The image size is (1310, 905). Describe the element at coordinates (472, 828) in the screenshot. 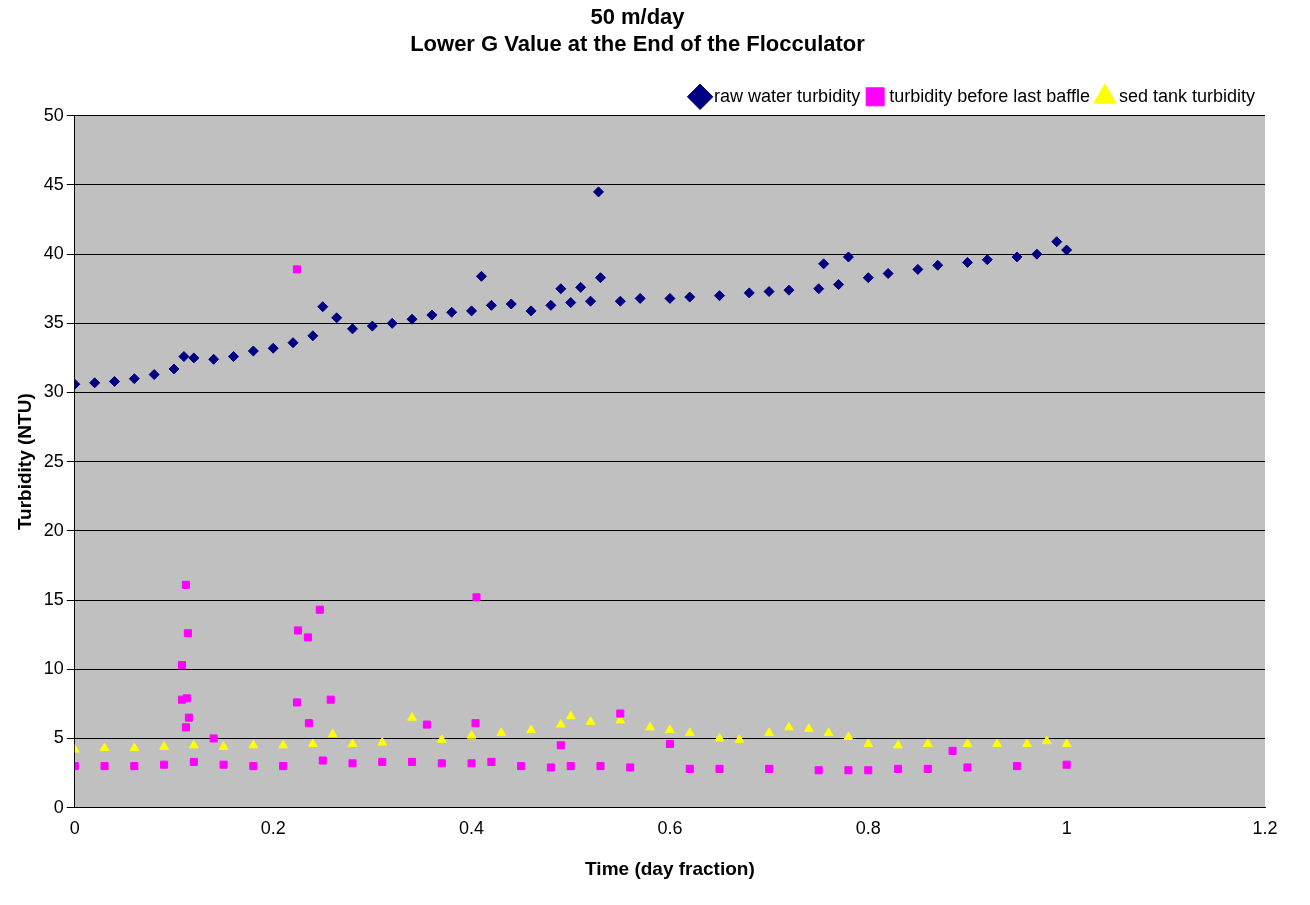

I see `x-tick-label: 0.4` at that location.